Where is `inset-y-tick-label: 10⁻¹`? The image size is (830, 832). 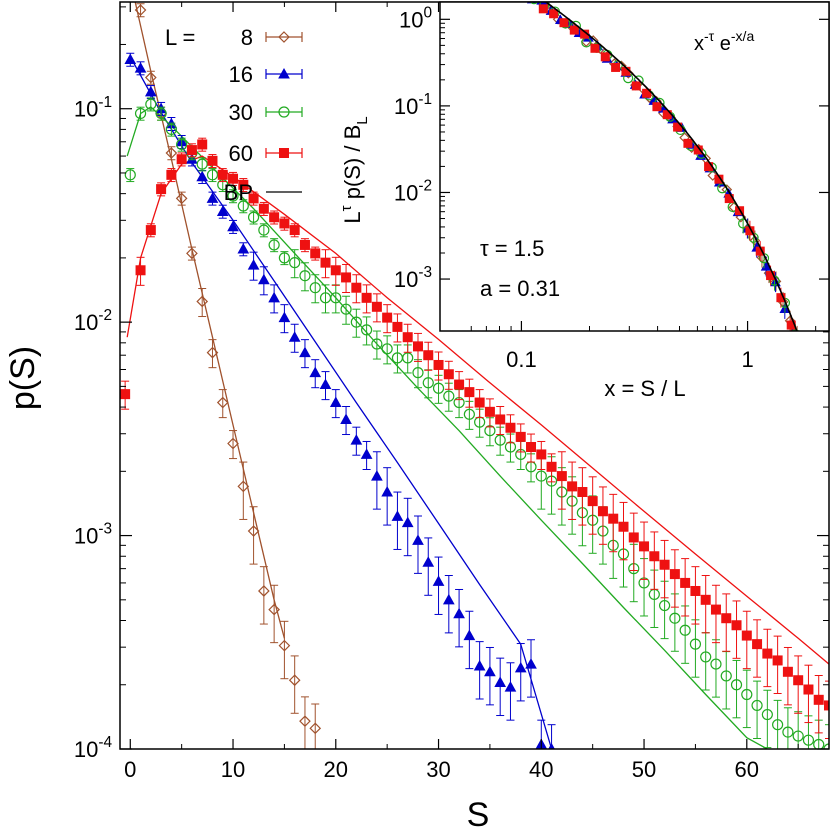
inset-y-tick-label: 10⁻¹ is located at coordinates (413, 105).